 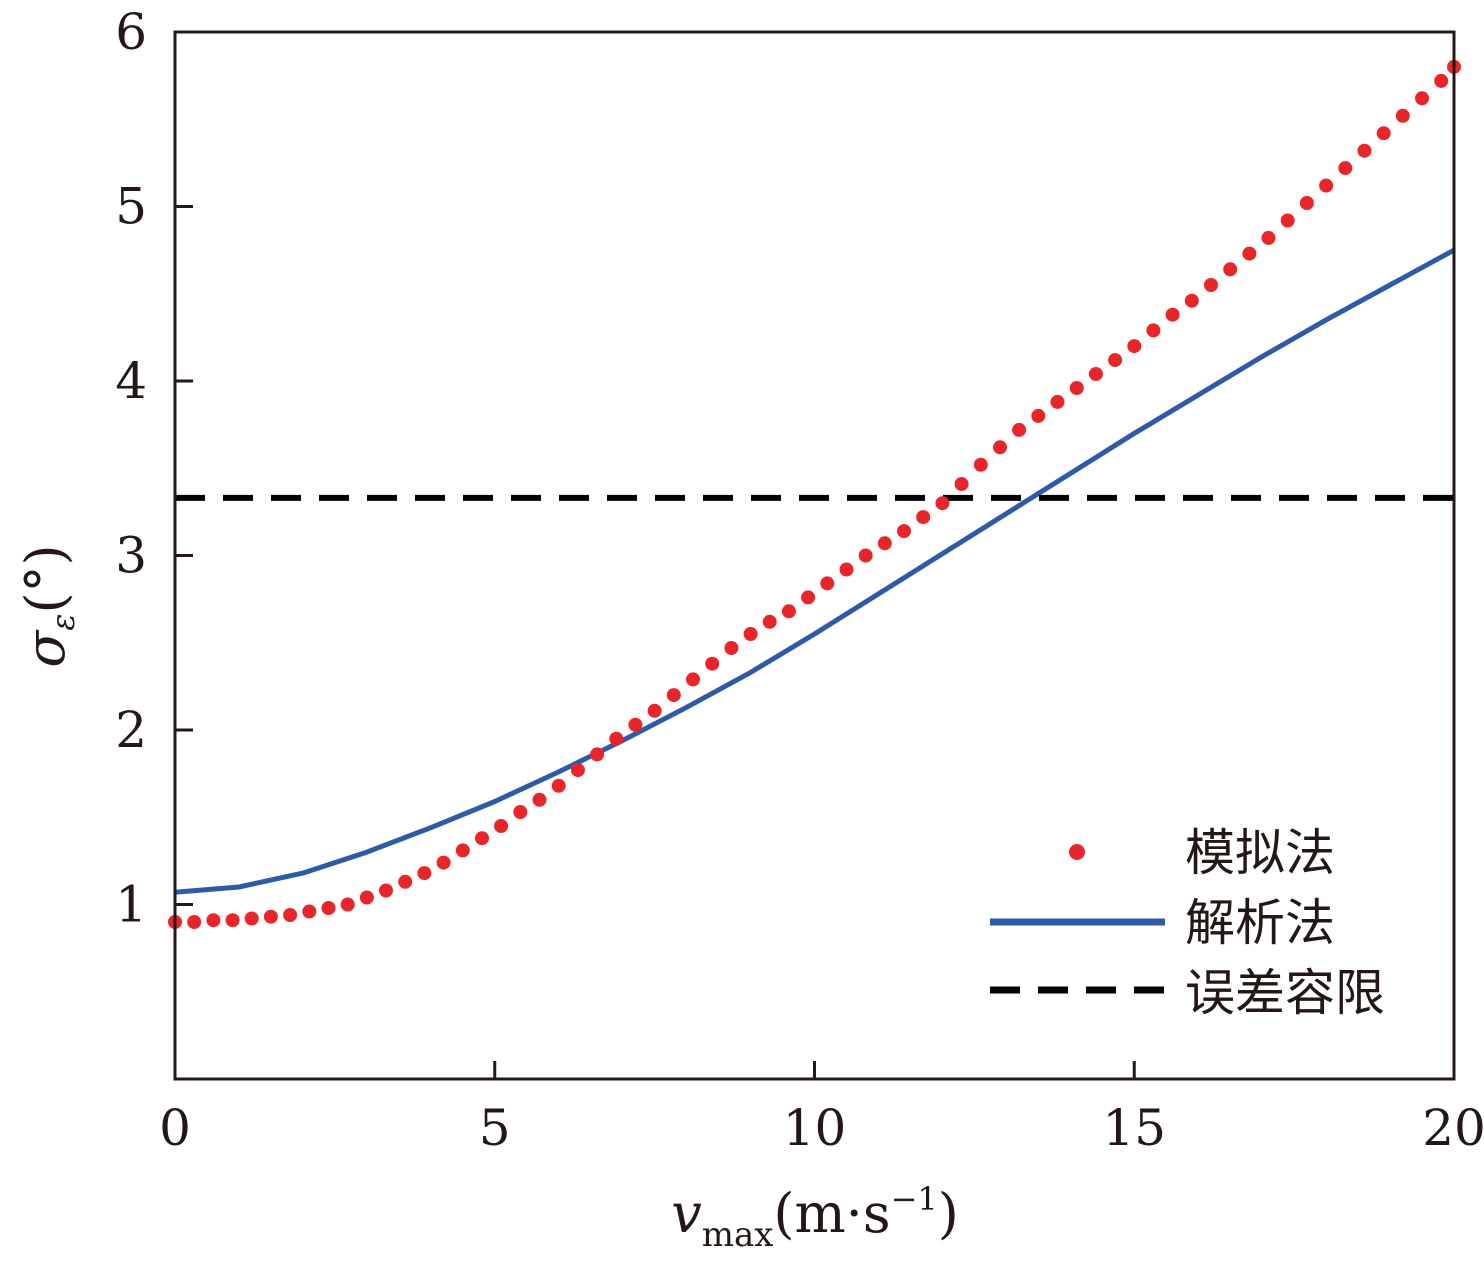 I want to click on x-axis-unit-close: ), so click(x=948, y=1213).